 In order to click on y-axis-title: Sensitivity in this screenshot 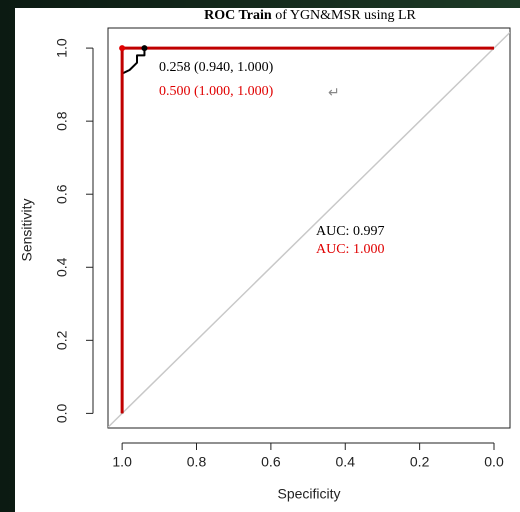, I will do `click(27, 229)`.